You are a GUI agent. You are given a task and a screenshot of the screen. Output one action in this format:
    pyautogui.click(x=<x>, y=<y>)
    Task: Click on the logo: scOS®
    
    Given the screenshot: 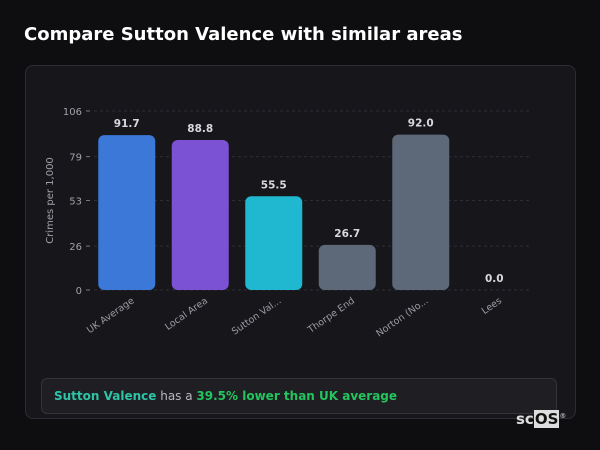 What is the action you would take?
    pyautogui.click(x=541, y=419)
    